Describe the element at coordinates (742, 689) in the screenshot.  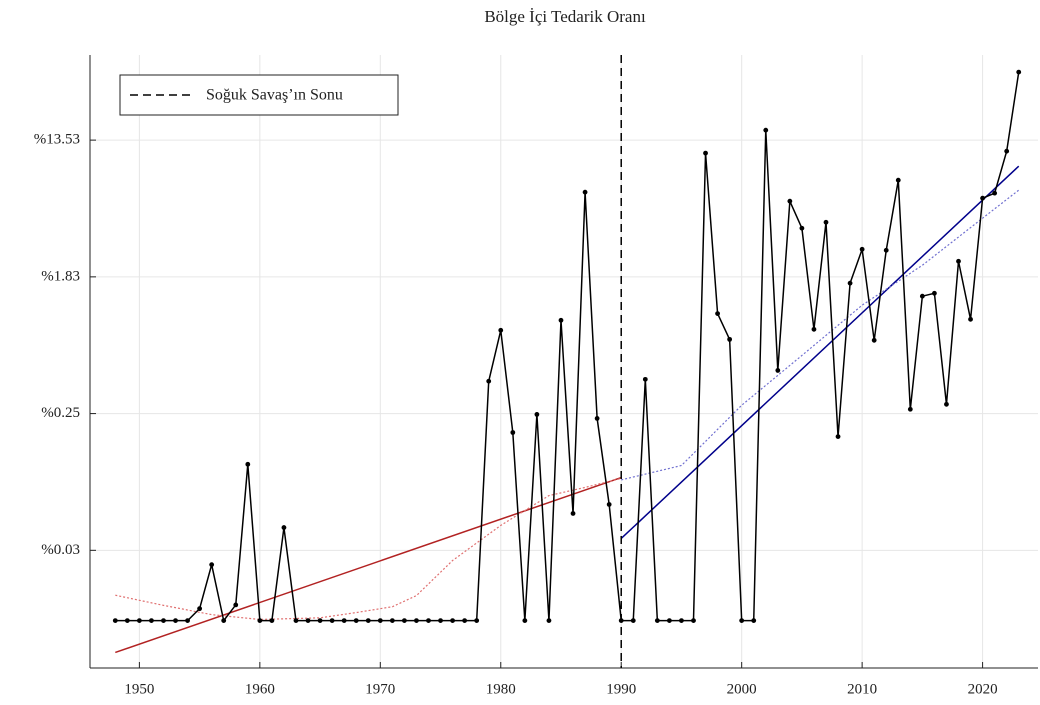
I see `x-tick-label: 2000` at that location.